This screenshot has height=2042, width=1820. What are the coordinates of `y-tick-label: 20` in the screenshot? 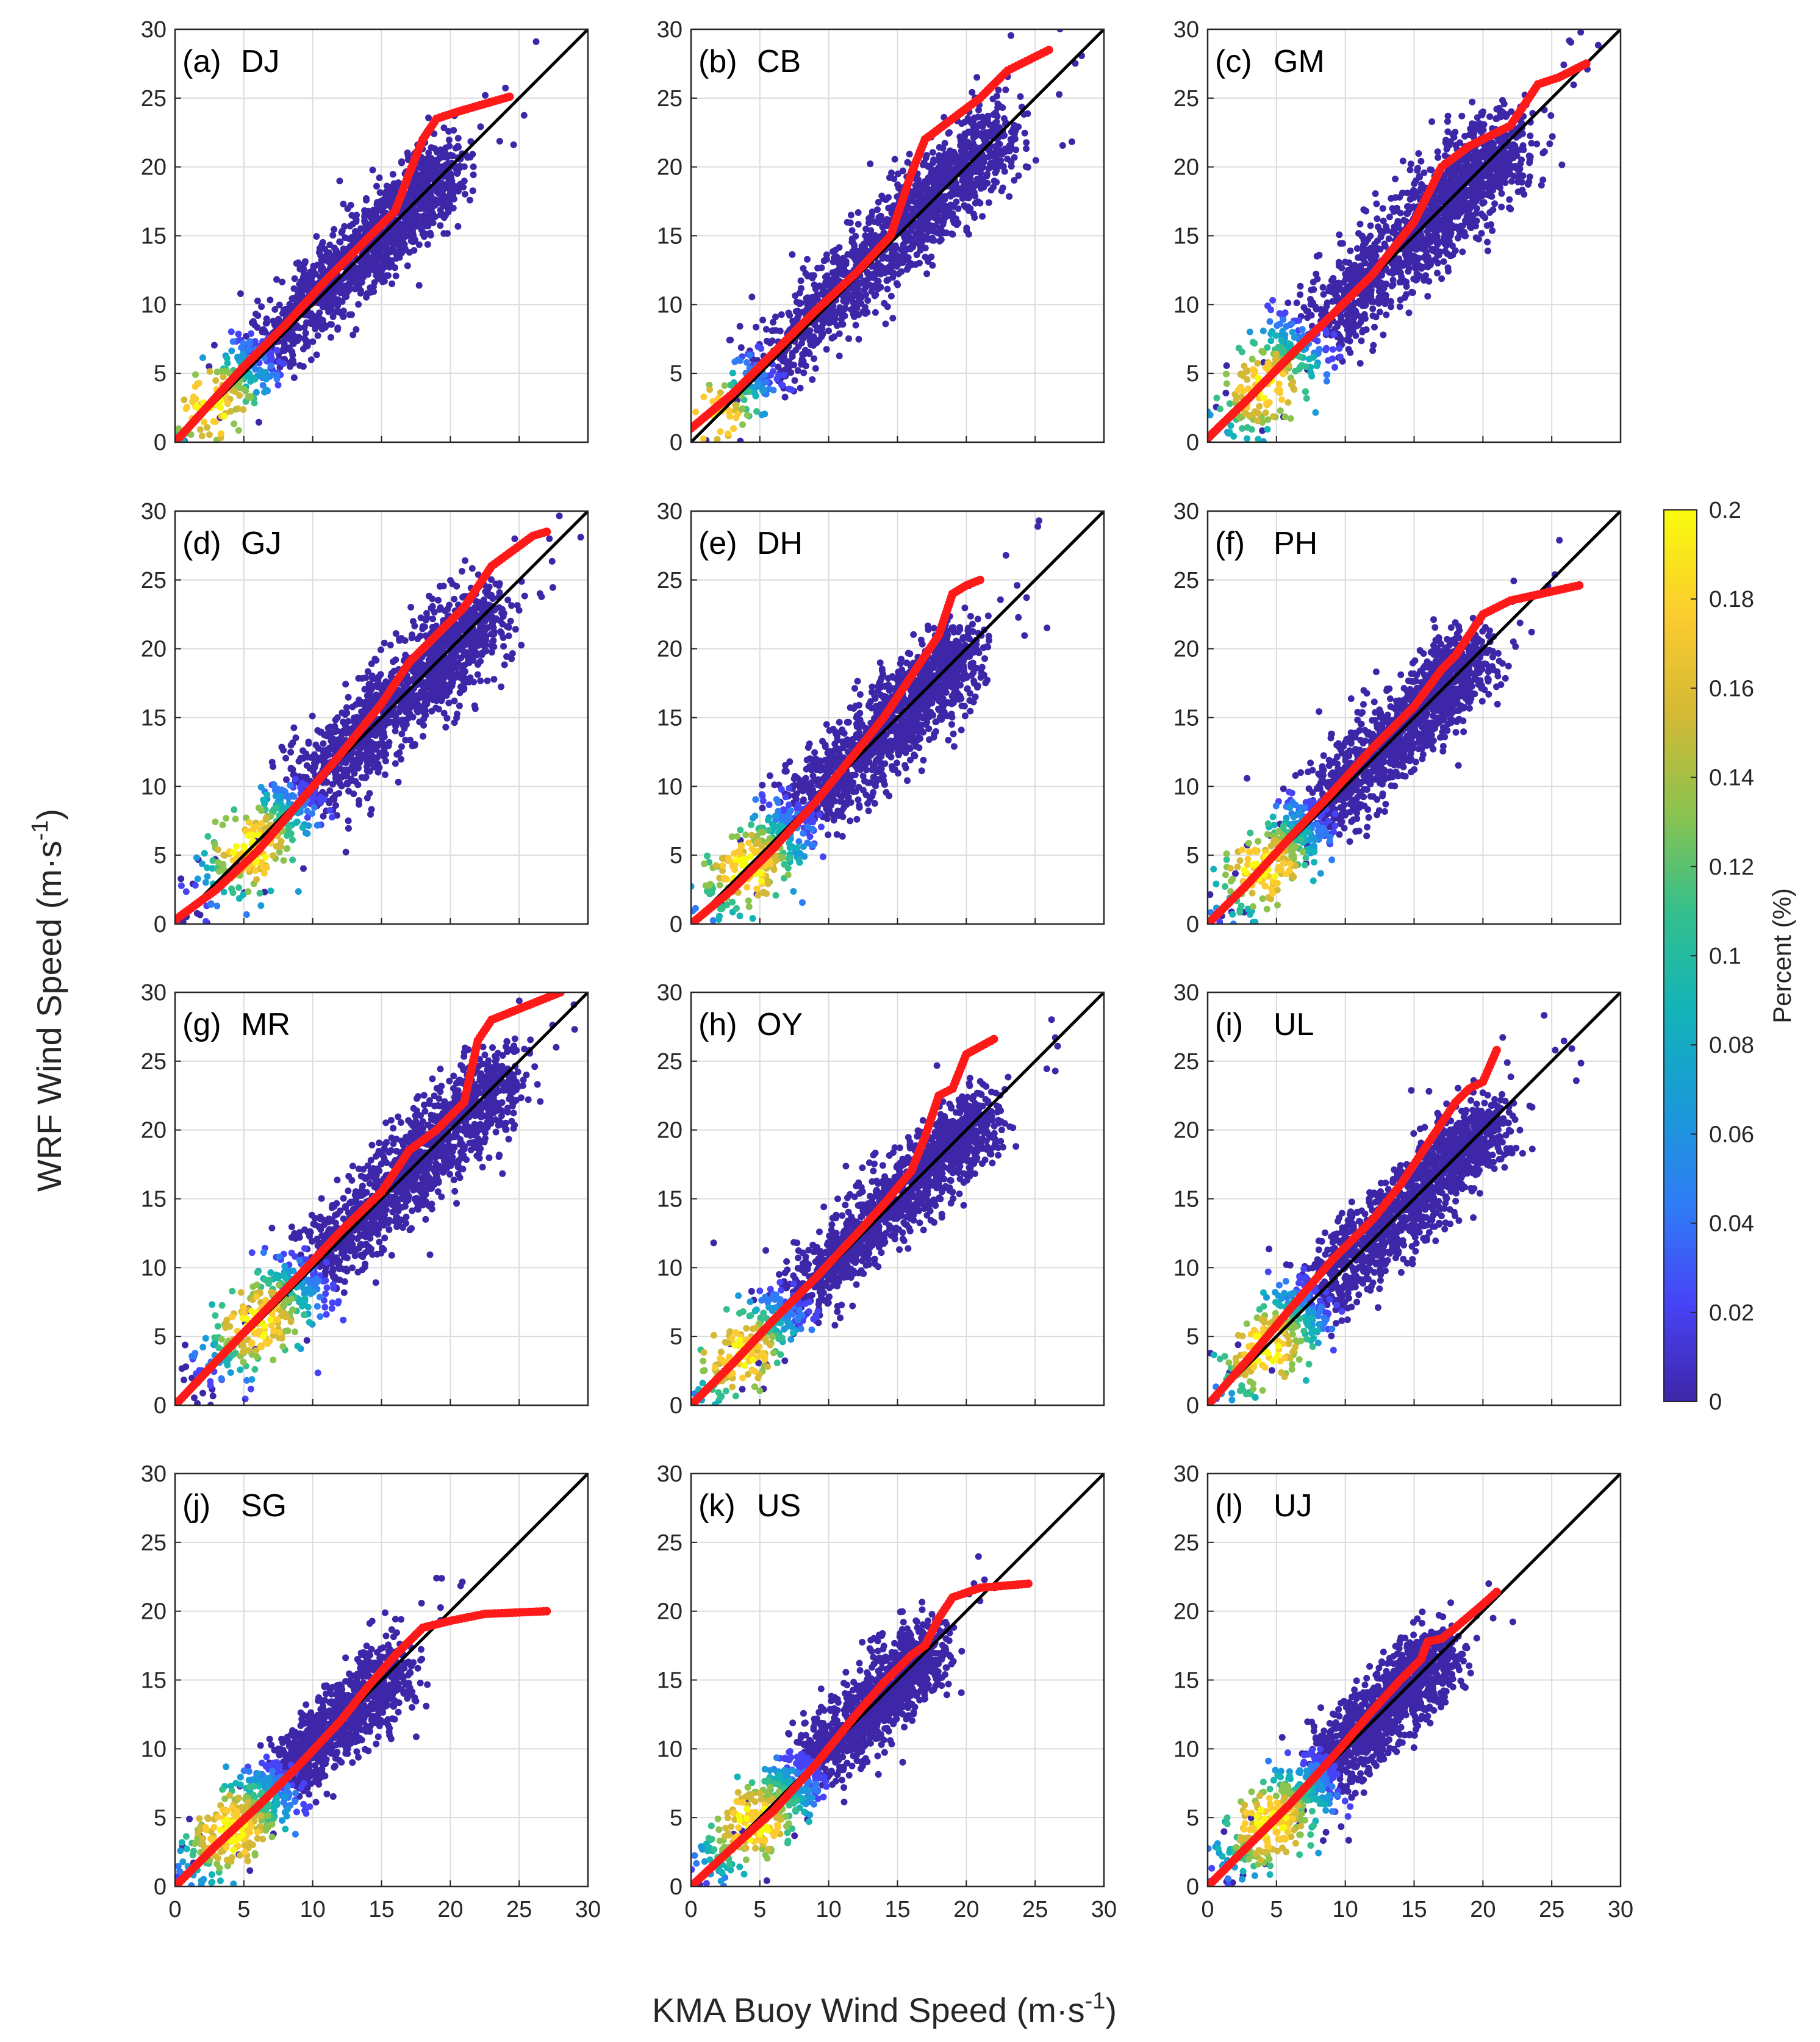 It's located at (669, 168).